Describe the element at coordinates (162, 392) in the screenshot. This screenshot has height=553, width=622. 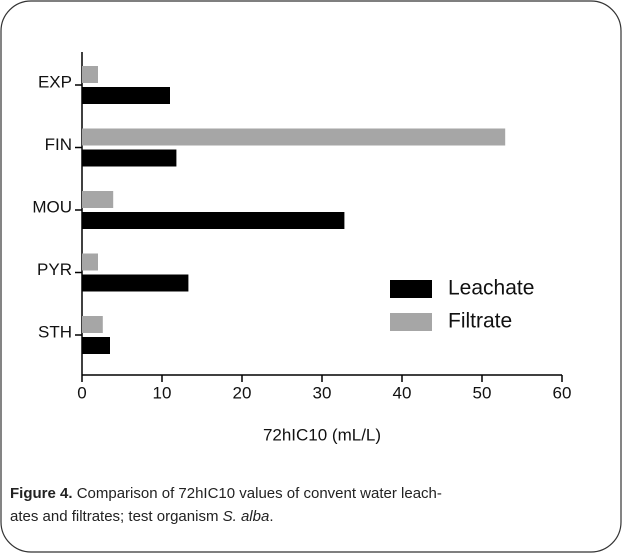
I see `x-tick-label: 10` at that location.